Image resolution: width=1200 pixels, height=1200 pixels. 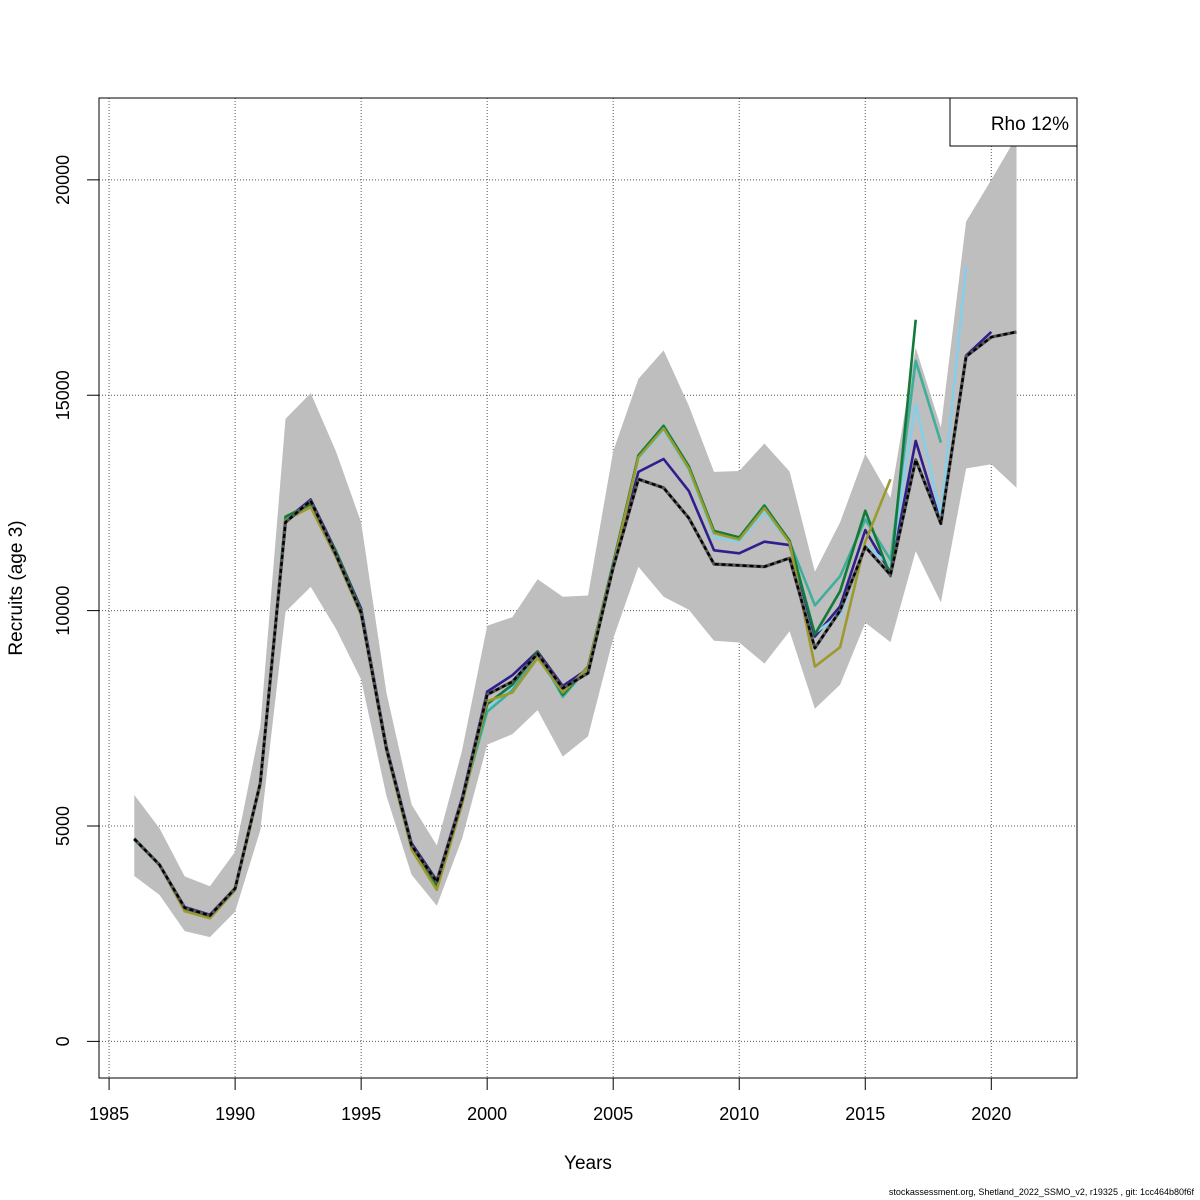 I want to click on y-axis-title: Recruits (age 3), so click(x=16, y=587).